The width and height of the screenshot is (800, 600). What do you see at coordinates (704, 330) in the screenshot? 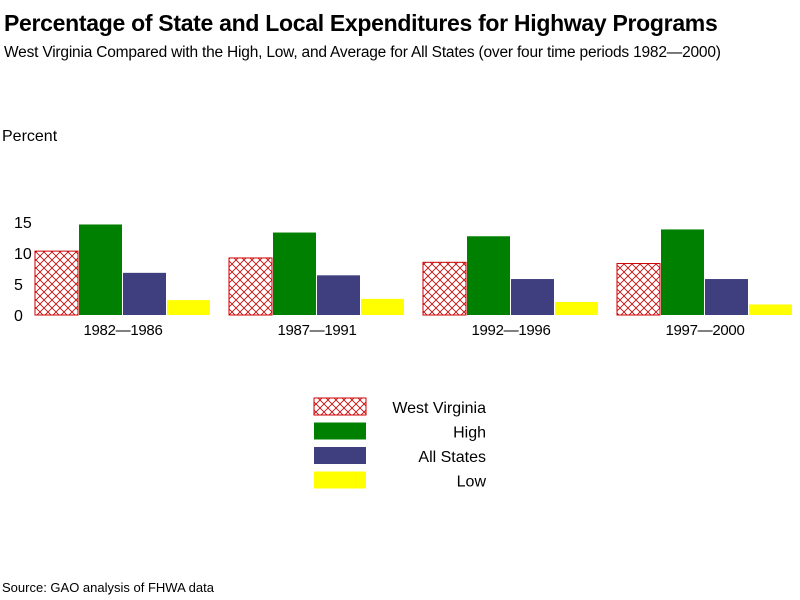
I see `x-tick-label: 1997—2000` at bounding box center [704, 330].